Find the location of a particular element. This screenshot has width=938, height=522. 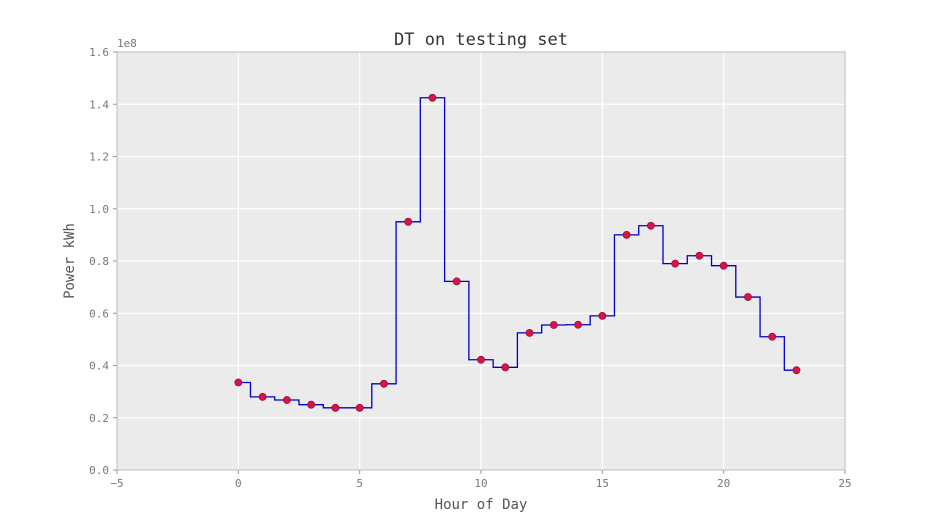

y-tick-label: 1.0 is located at coordinates (99, 209).